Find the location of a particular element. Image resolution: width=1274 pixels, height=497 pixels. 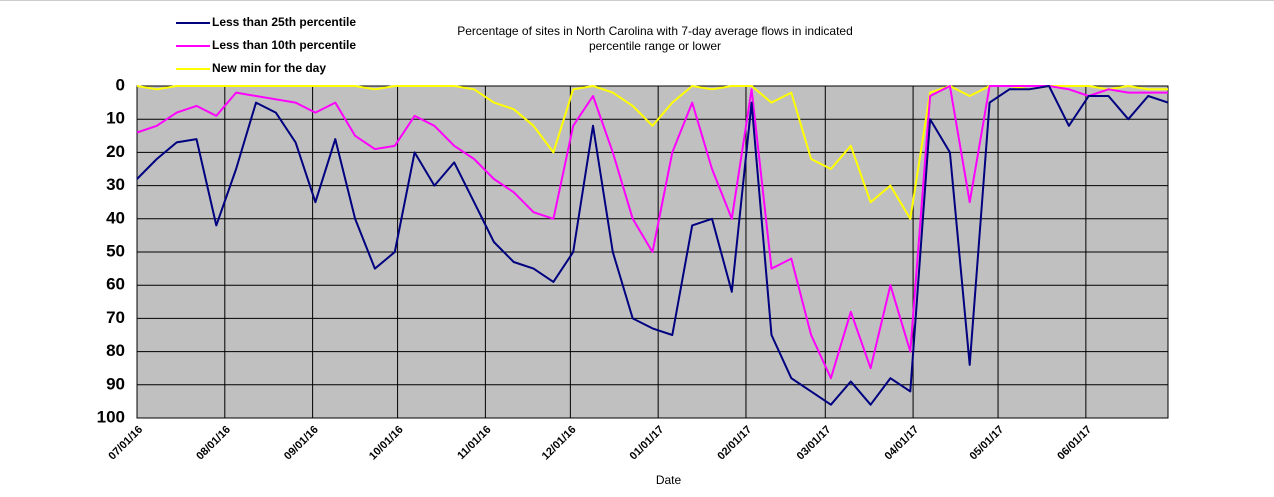

y-tick-label: 90 is located at coordinates (115, 383).